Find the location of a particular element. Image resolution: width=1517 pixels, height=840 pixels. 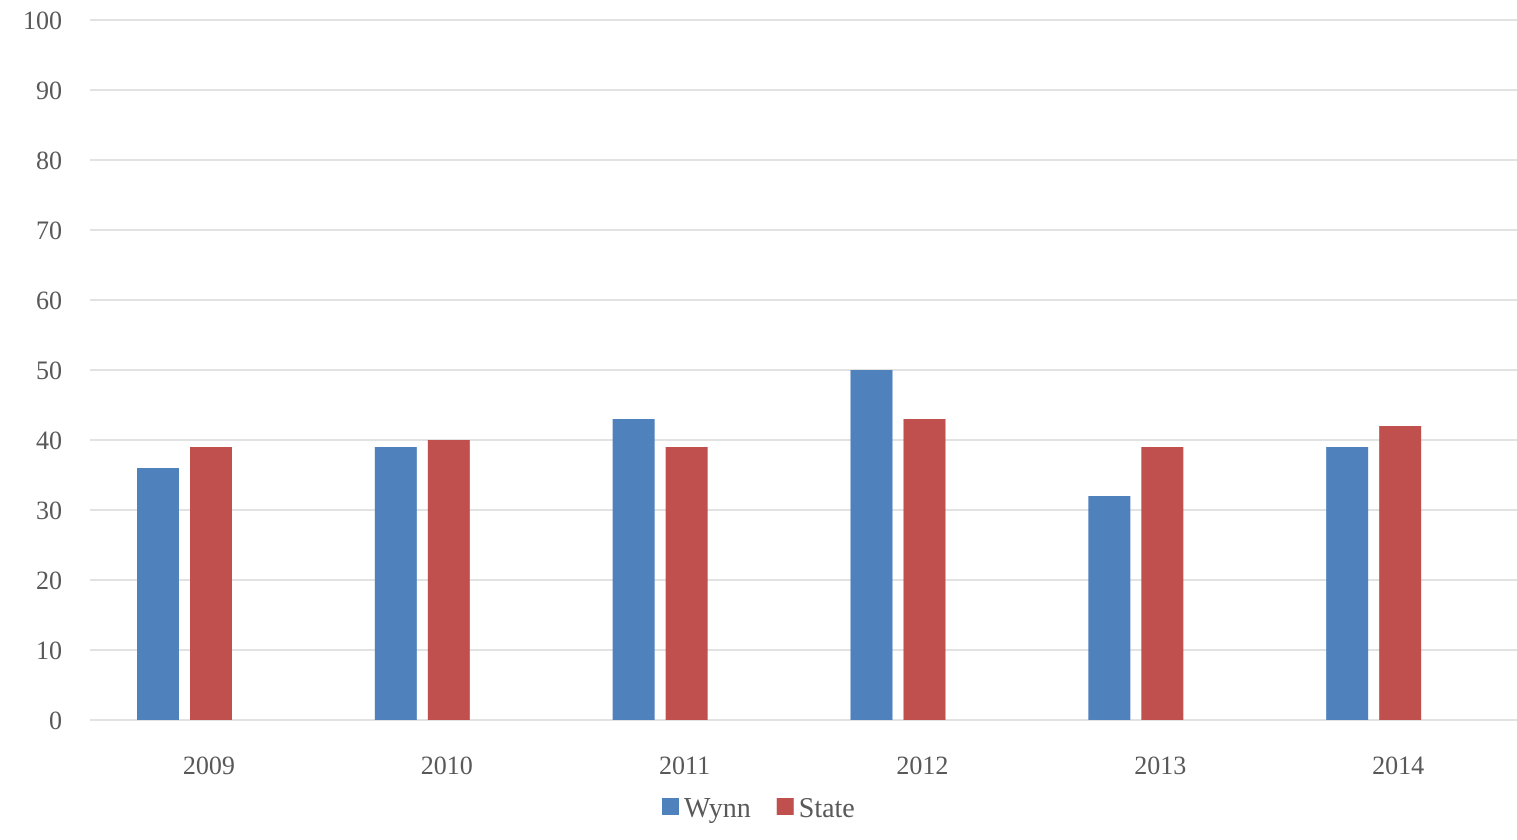

y-tick-label: 40 is located at coordinates (49, 440).